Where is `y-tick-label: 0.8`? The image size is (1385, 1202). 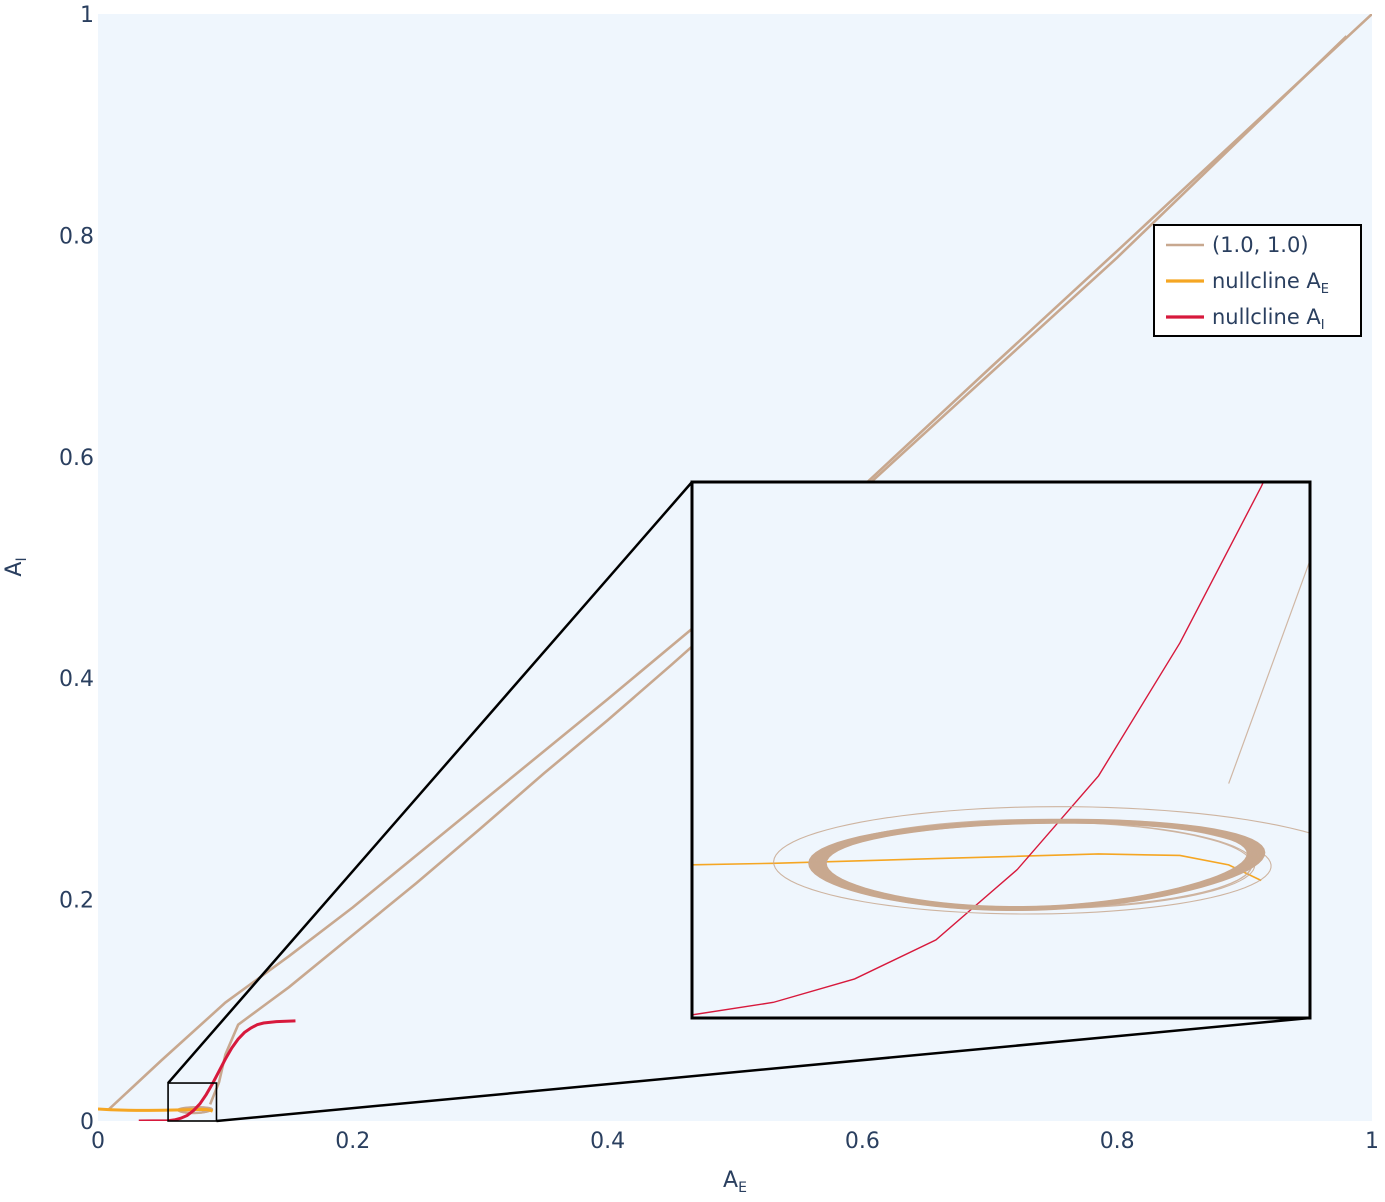 y-tick-label: 0.8 is located at coordinates (76, 236).